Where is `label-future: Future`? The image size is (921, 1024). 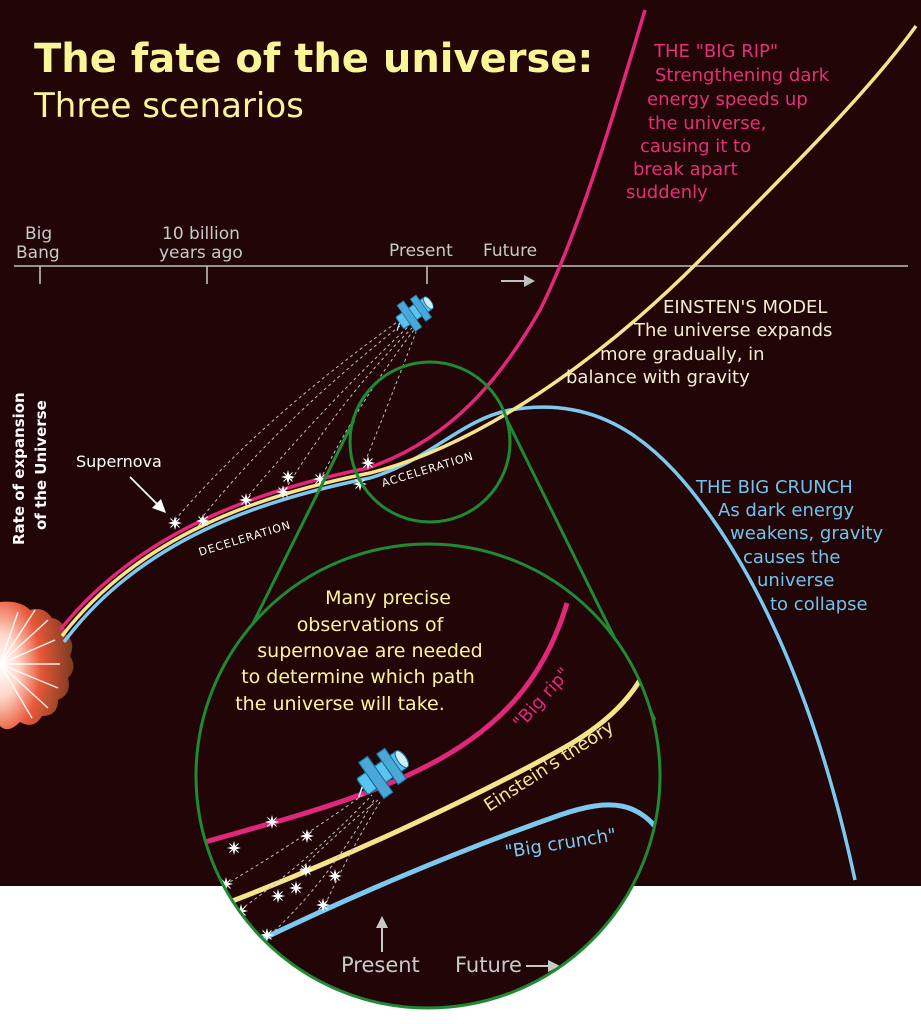 label-future: Future is located at coordinates (510, 251).